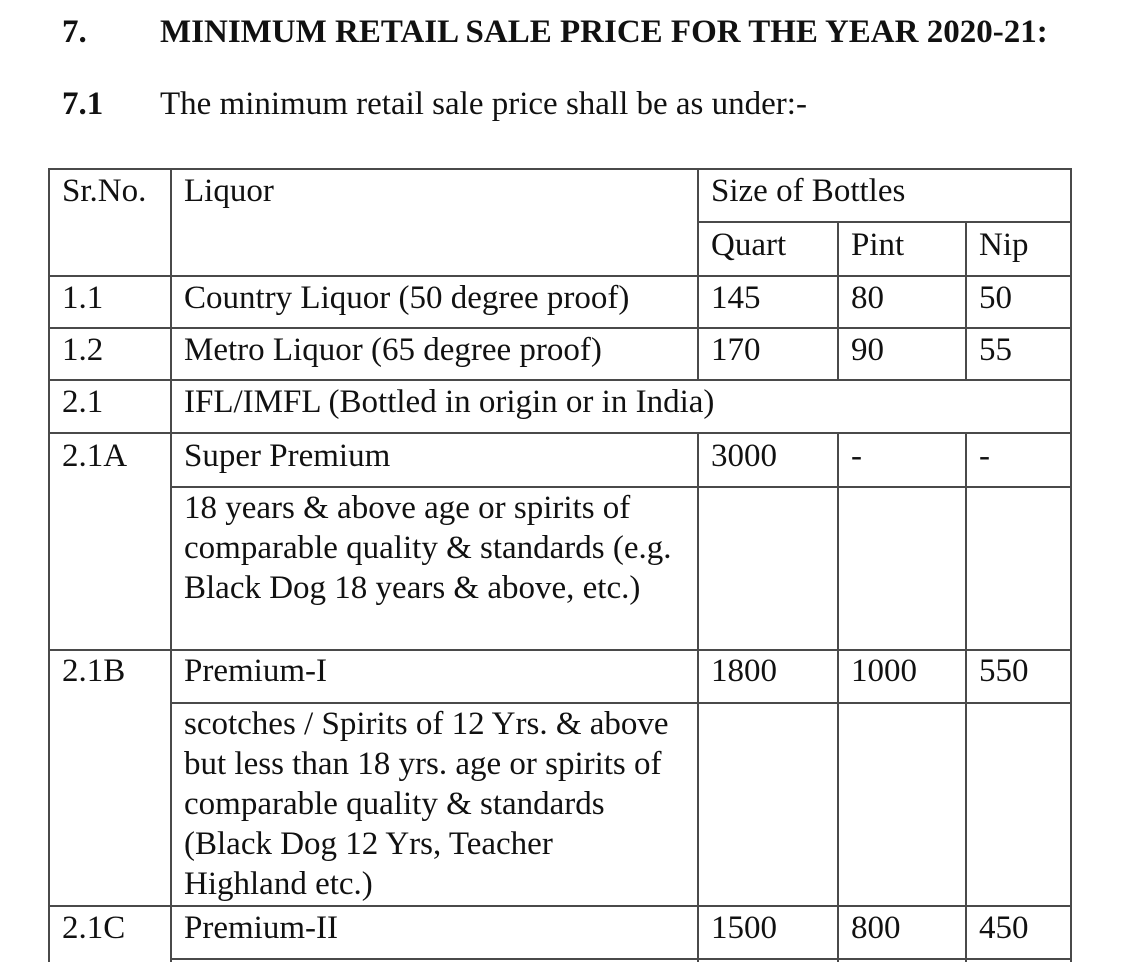  I want to click on row-quart: 1800, so click(744, 671).